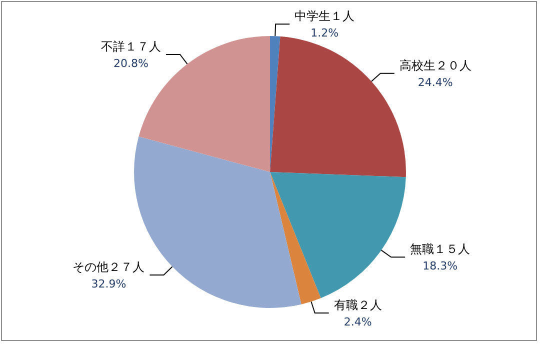 Image resolution: width=540 pixels, height=344 pixels. I want to click on slice-label: 高校生２０人, so click(435, 65).